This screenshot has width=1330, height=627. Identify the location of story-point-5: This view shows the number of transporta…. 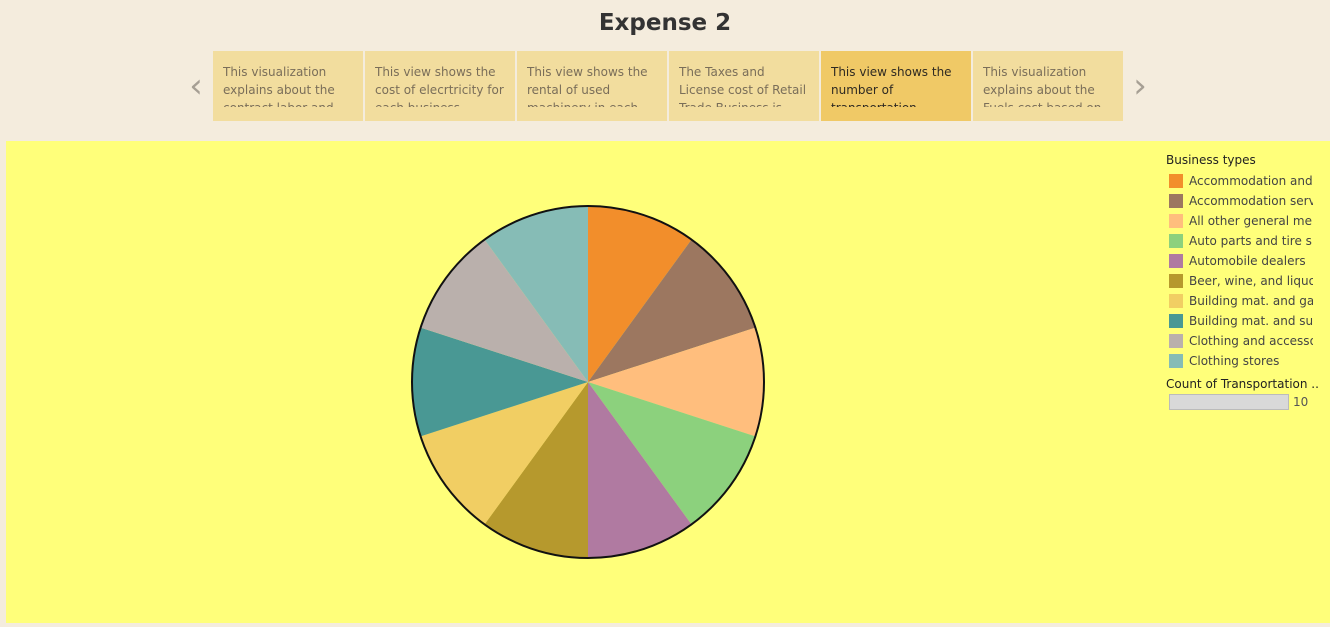
(896, 86).